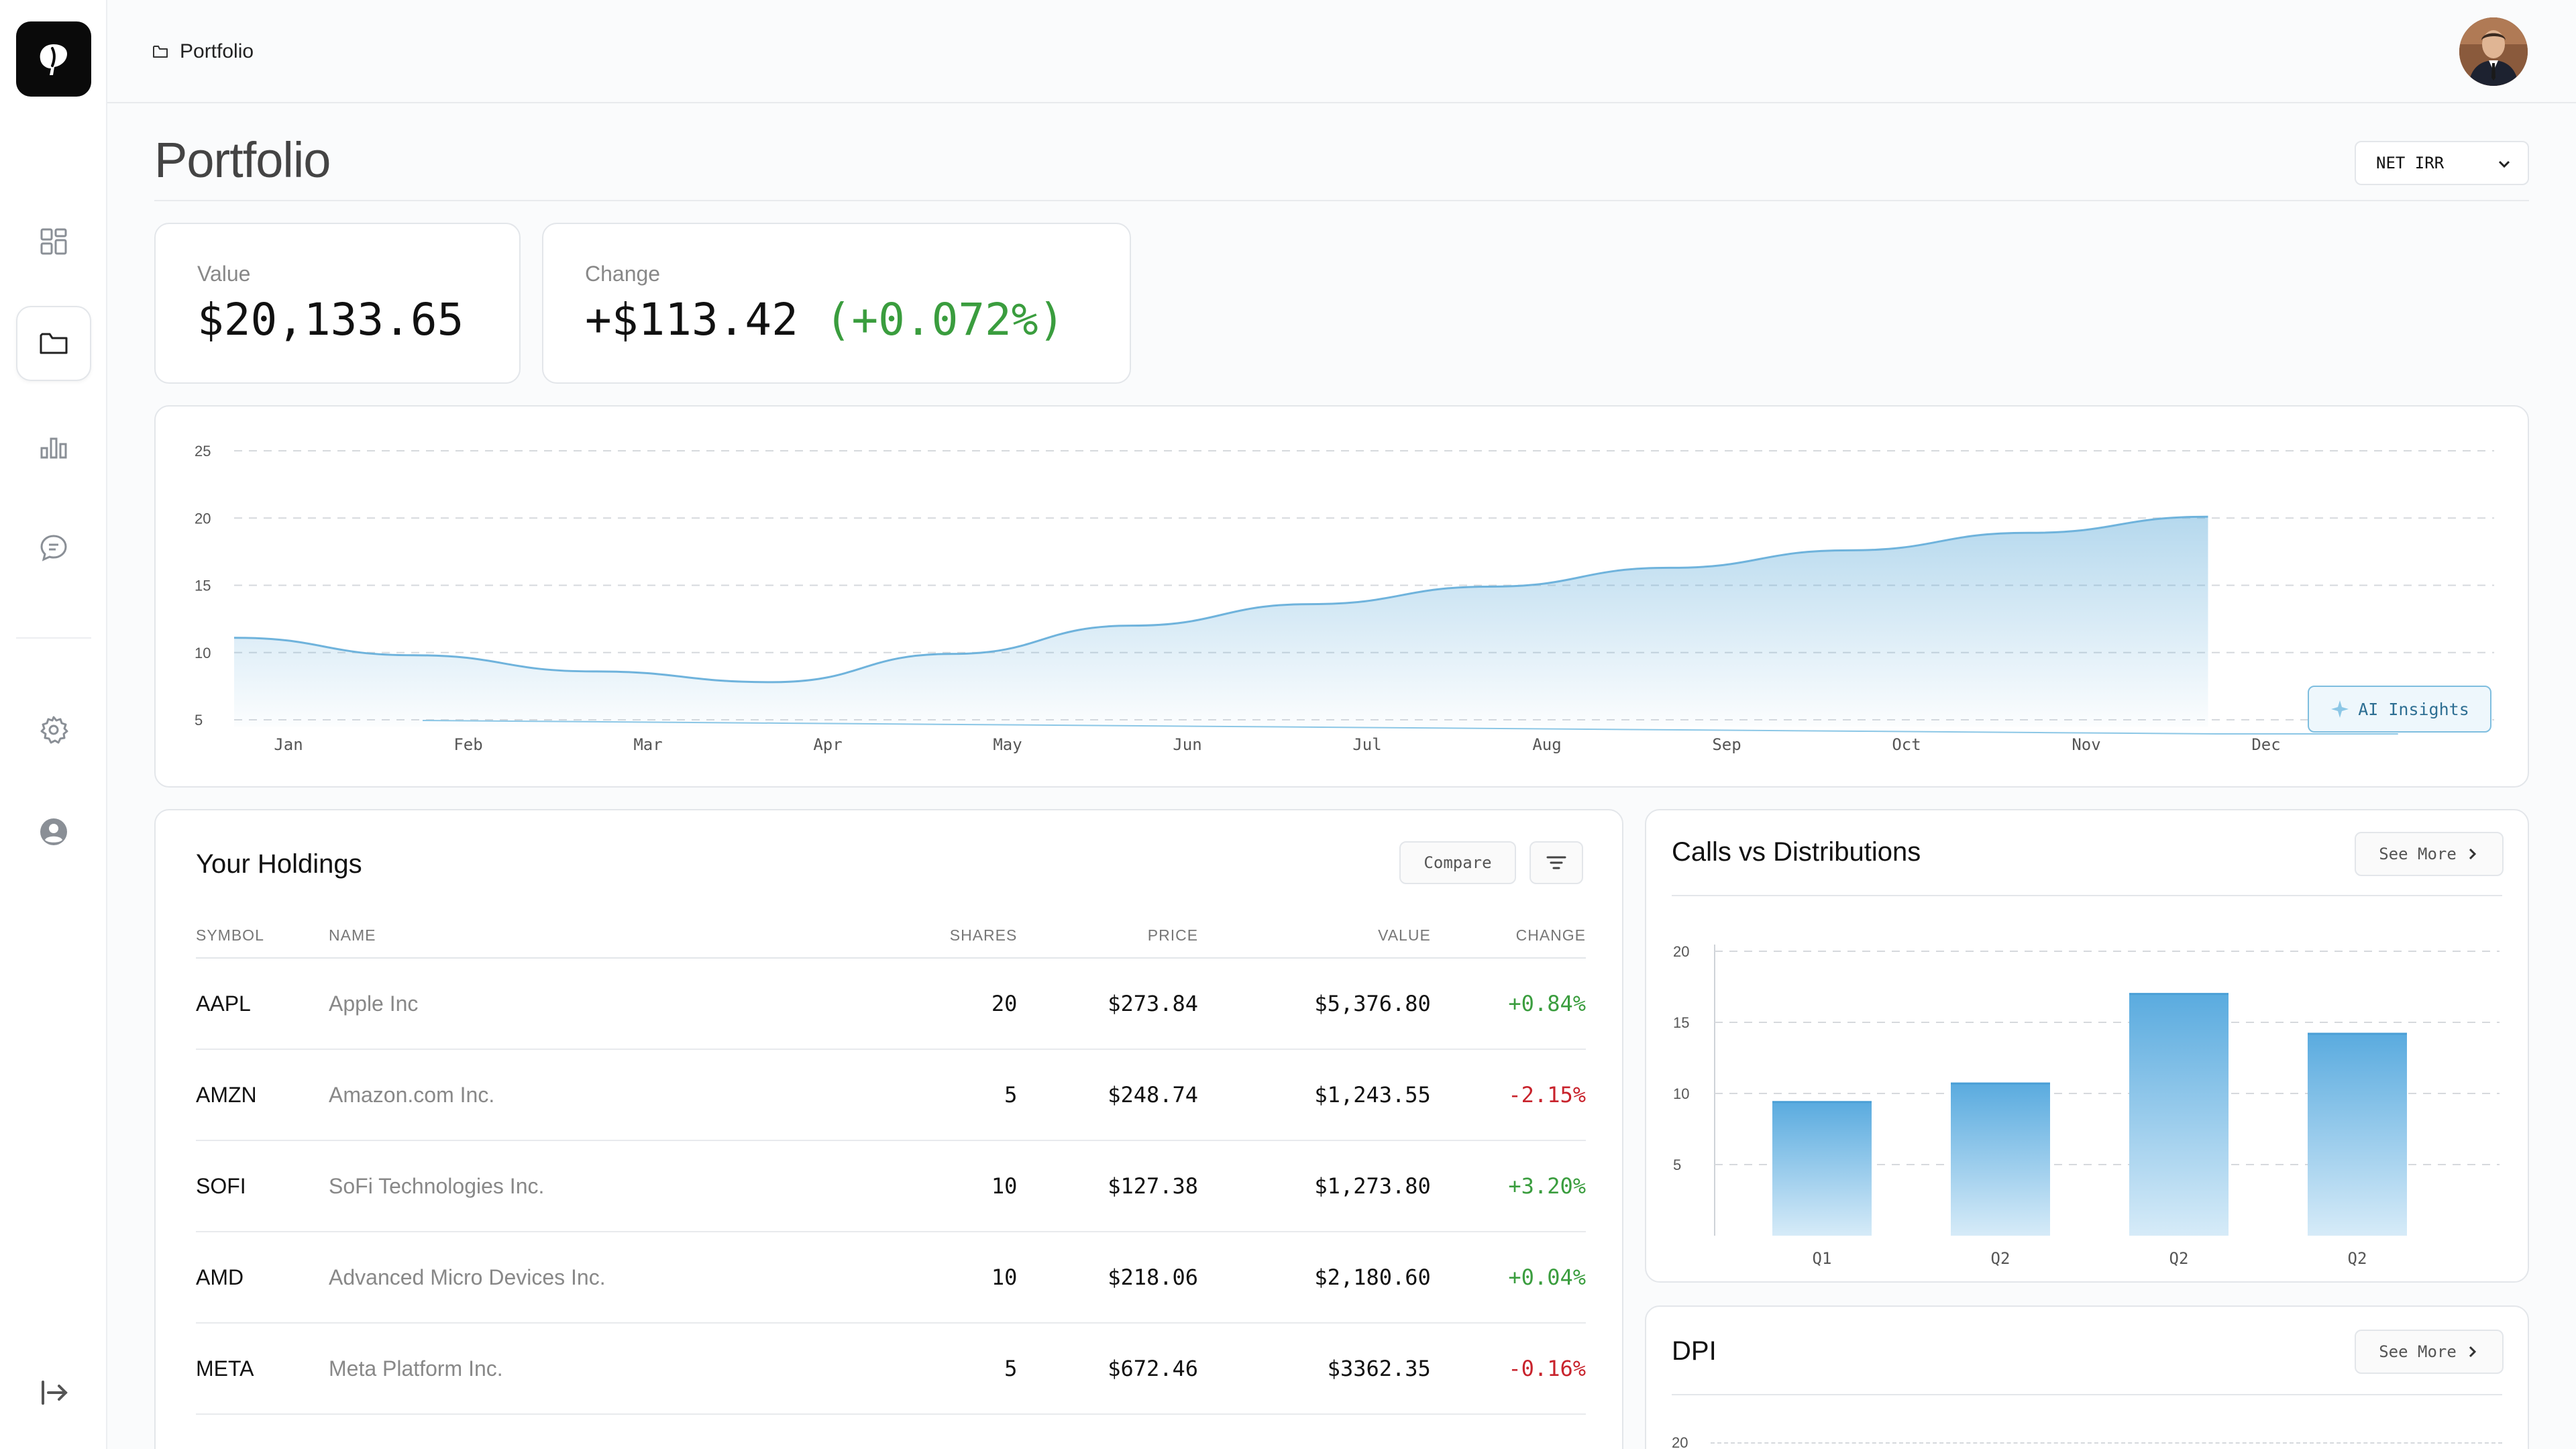 The width and height of the screenshot is (2576, 1449). I want to click on nav-dashboard, so click(53, 241).